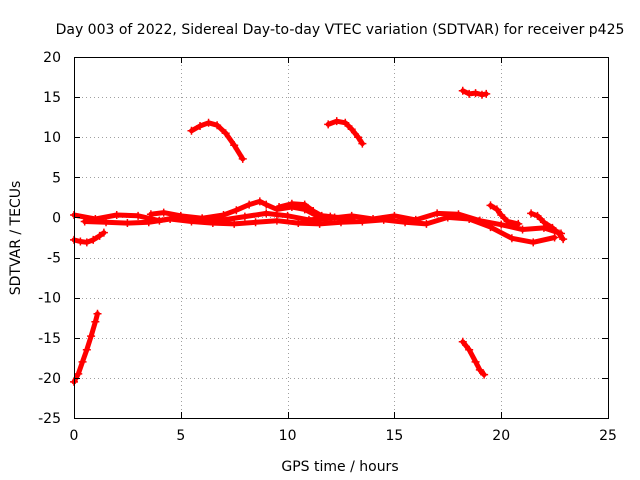 This screenshot has width=640, height=480. What do you see at coordinates (54, 259) in the screenshot?
I see `y-tick-label: -5` at bounding box center [54, 259].